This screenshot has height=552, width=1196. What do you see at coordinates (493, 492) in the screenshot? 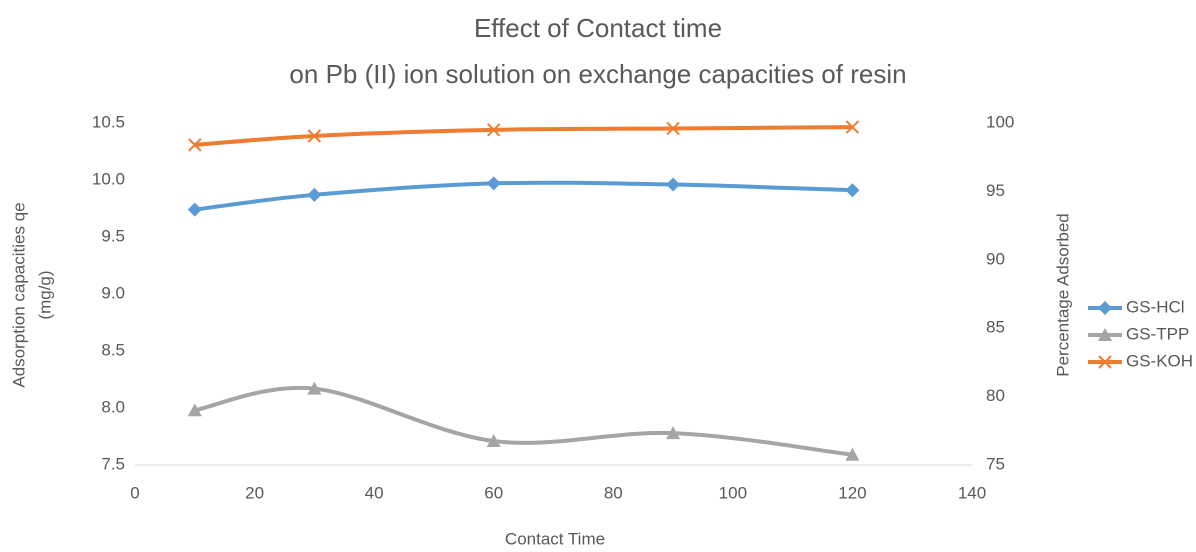
I see `x-tick-label: 60` at bounding box center [493, 492].